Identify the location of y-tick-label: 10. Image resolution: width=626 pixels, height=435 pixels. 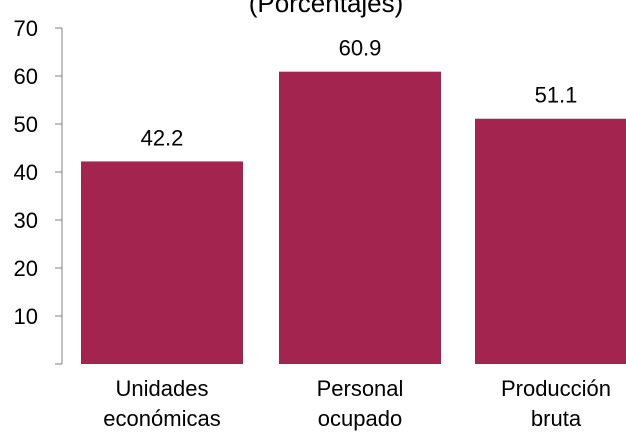
(26, 316).